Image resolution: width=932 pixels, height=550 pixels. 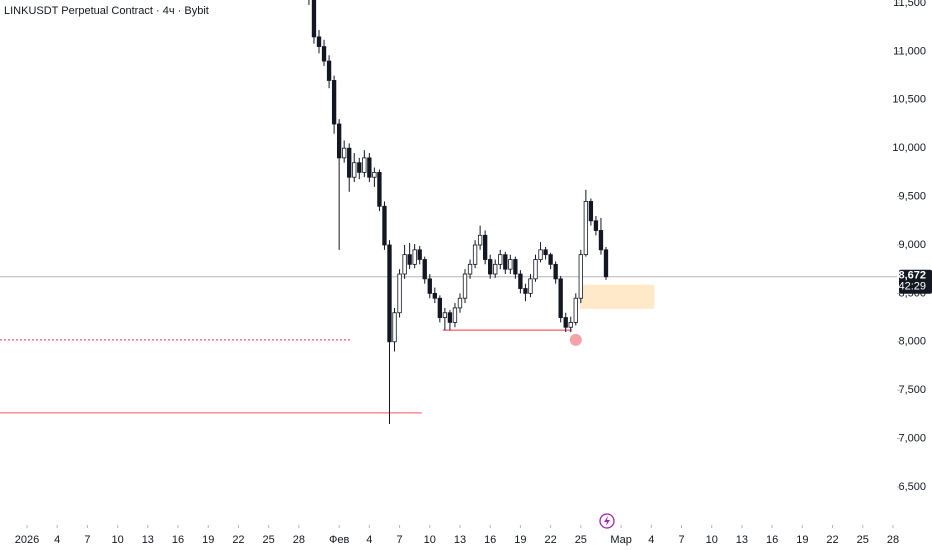 What do you see at coordinates (575, 339) in the screenshot?
I see `marker` at bounding box center [575, 339].